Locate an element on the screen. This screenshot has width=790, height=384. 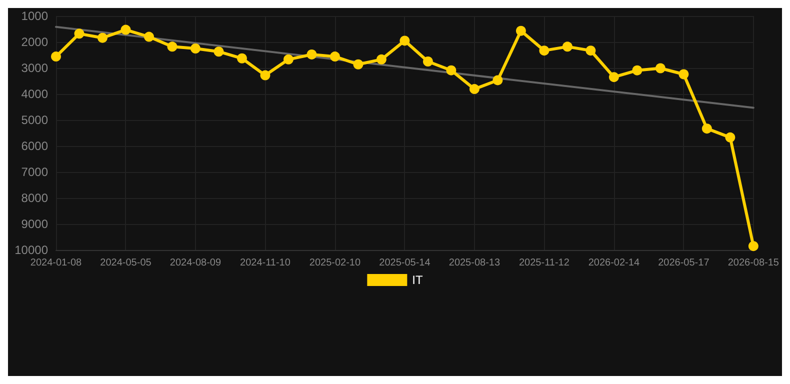
x-tick-label: 2024-01-08 is located at coordinates (56, 263).